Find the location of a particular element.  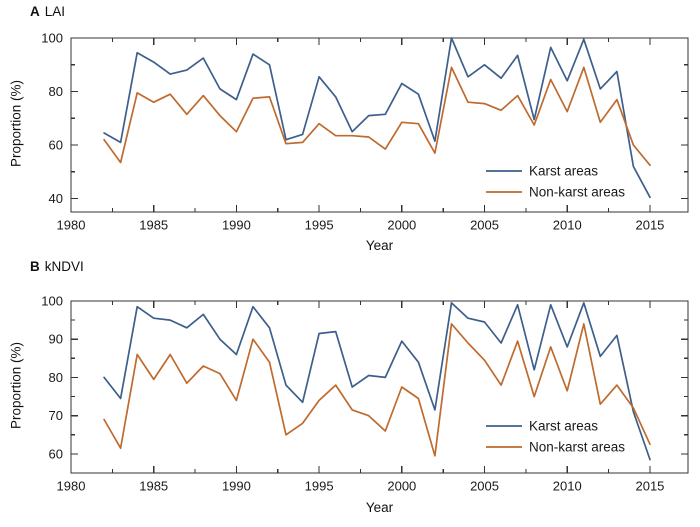

y-tick-label: 40 is located at coordinates (56, 198).